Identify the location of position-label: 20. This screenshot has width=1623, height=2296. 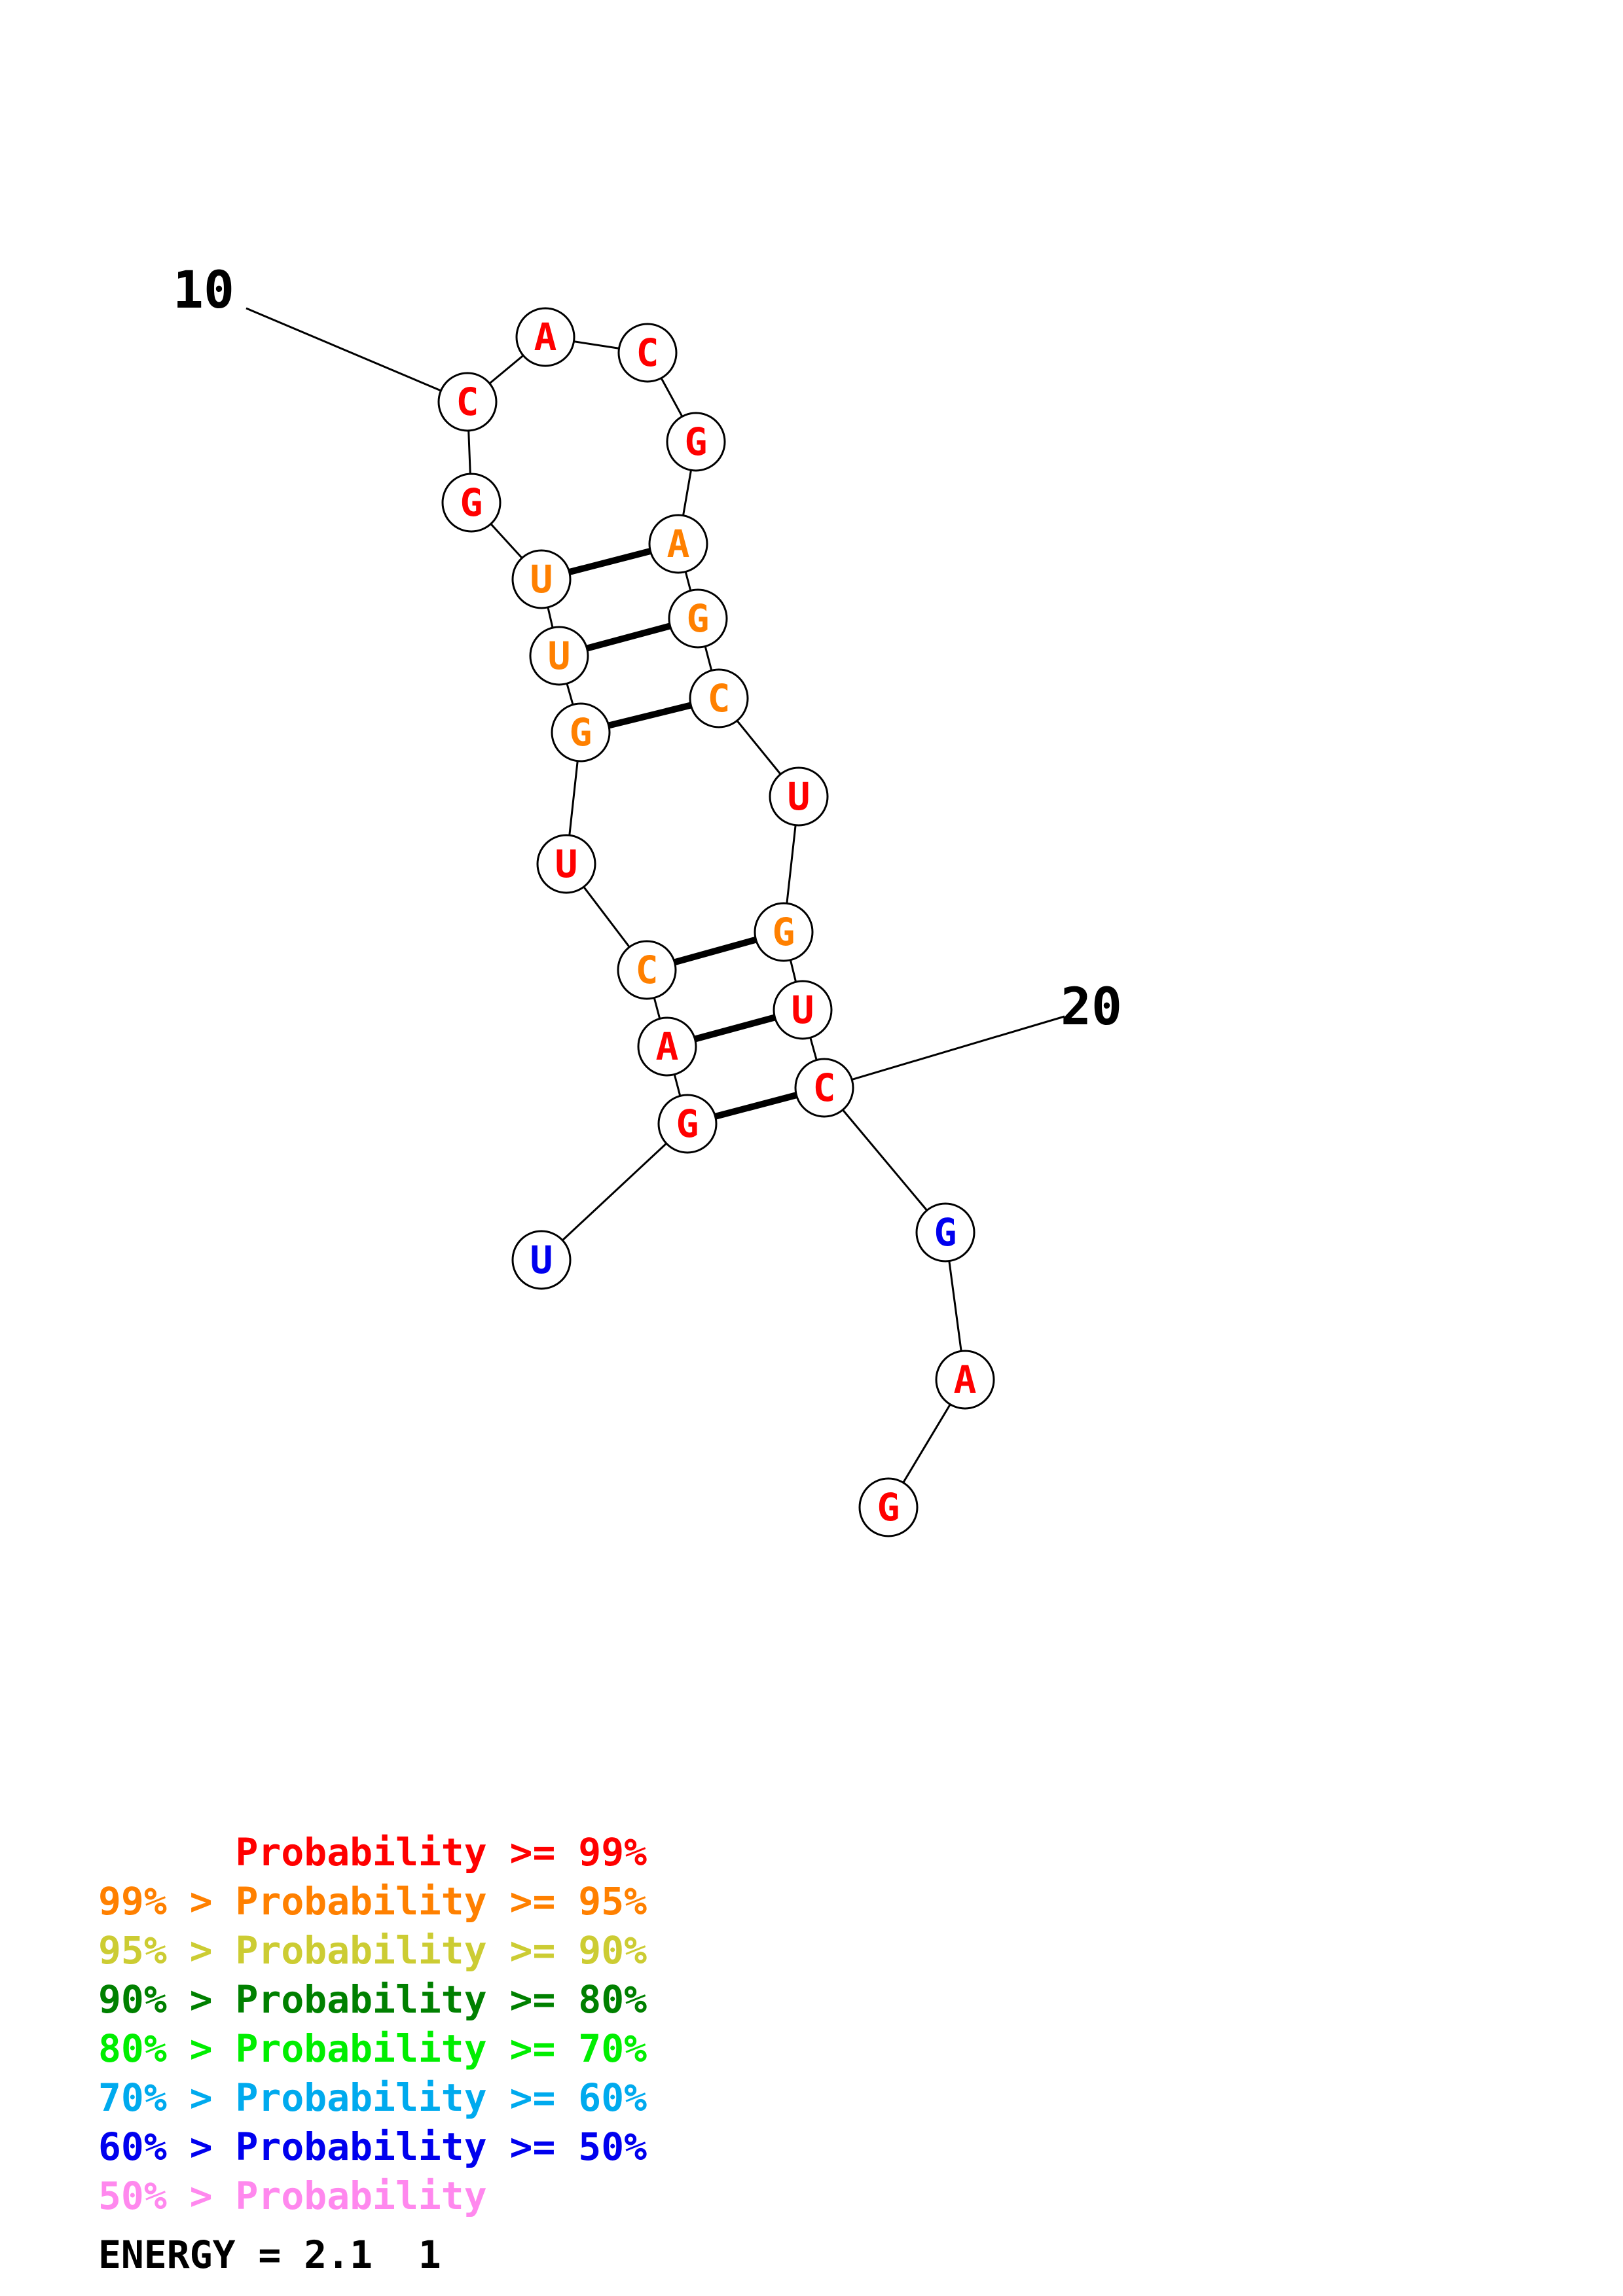
(1091, 1007).